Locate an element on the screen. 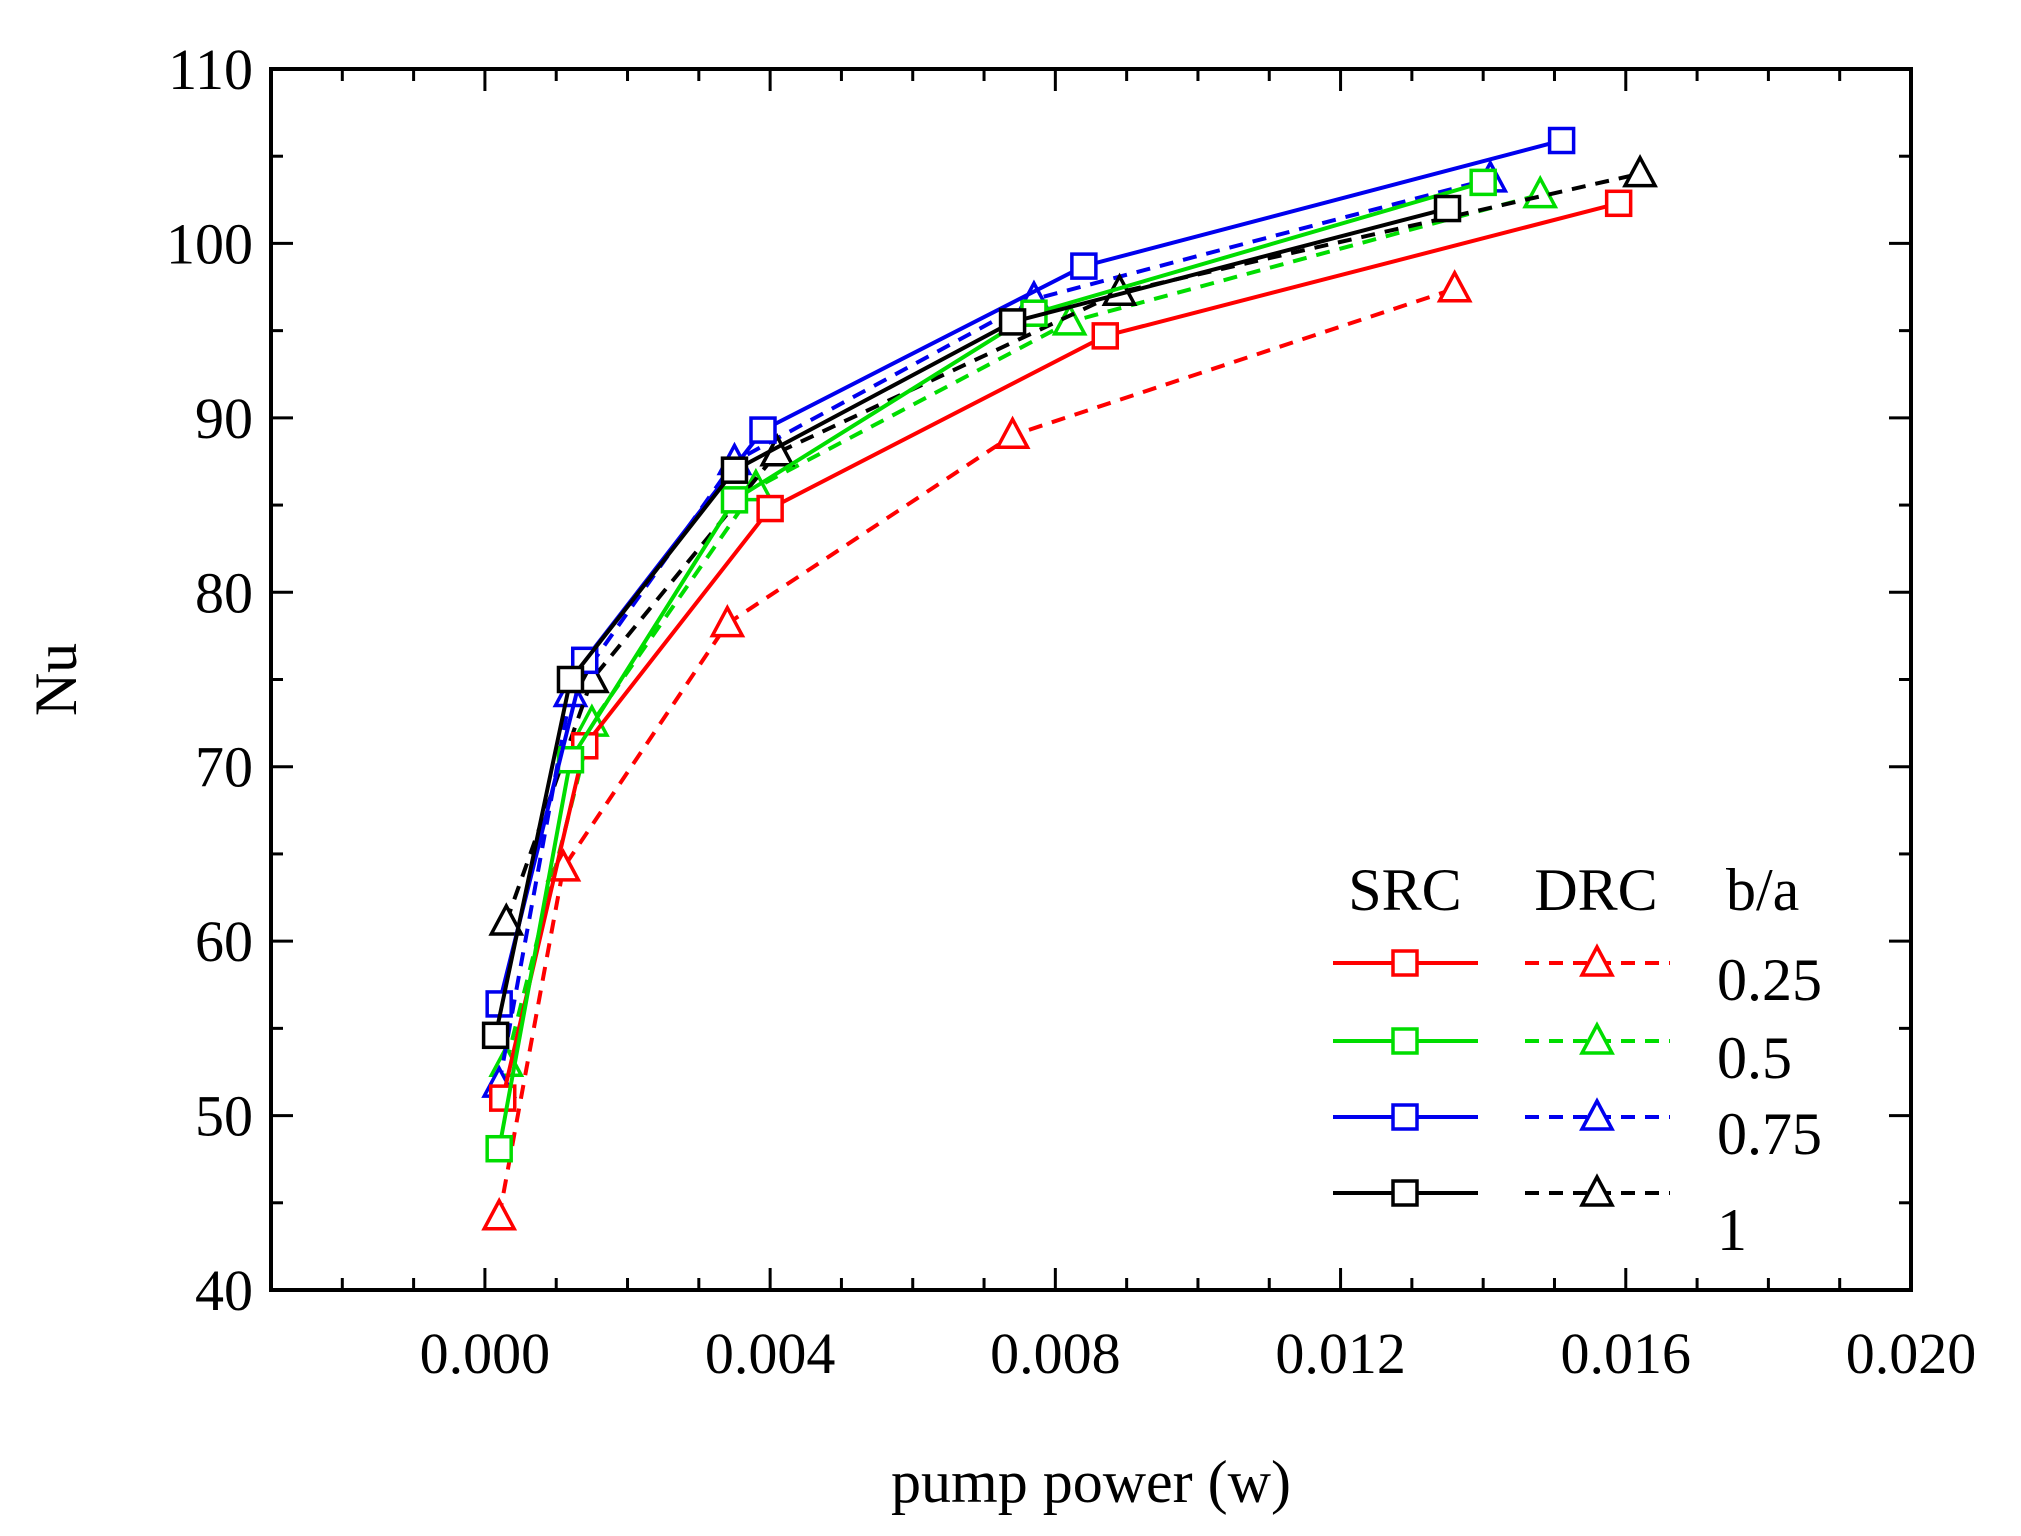 The width and height of the screenshot is (2021, 1536). y-tick-label: 100 is located at coordinates (209, 243).